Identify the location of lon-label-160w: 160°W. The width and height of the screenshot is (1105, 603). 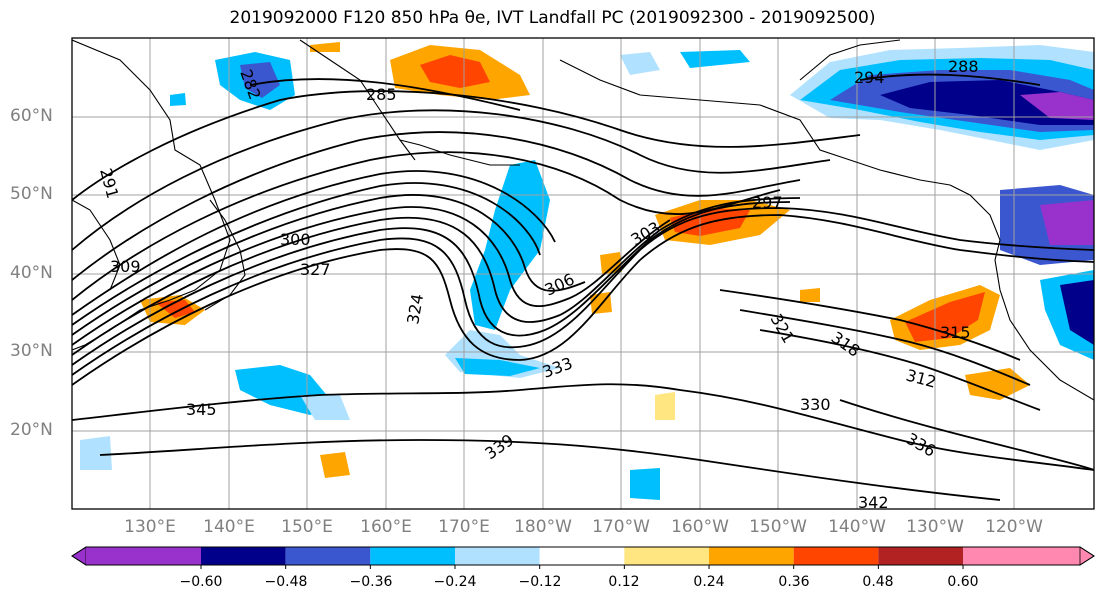
(700, 527).